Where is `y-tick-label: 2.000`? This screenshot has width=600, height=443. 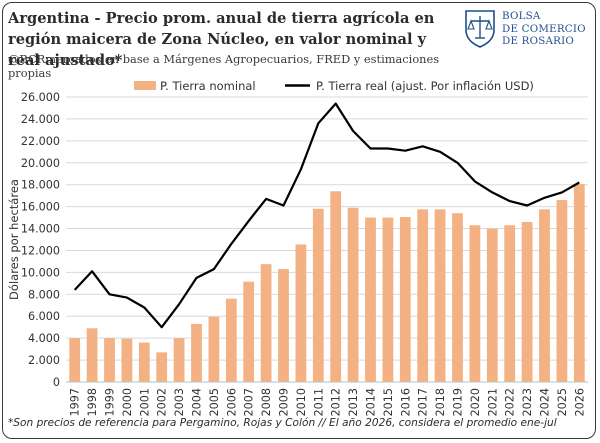 y-tick-label: 2.000 is located at coordinates (44, 360).